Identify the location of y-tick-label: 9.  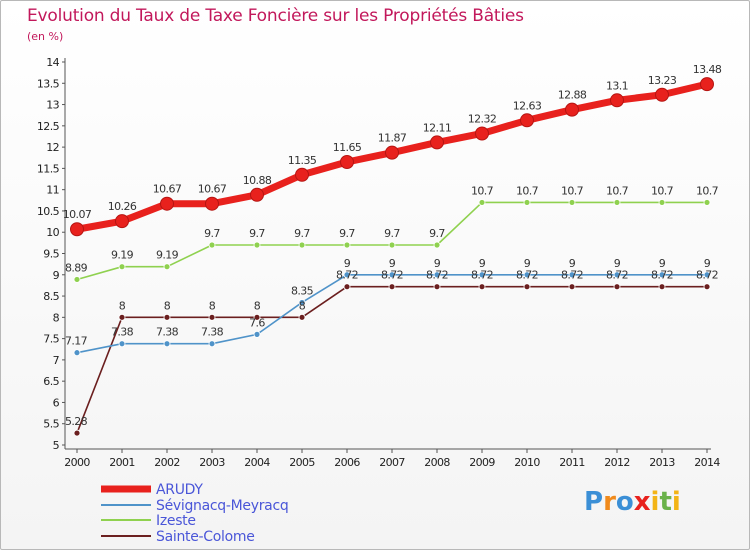
(56, 275).